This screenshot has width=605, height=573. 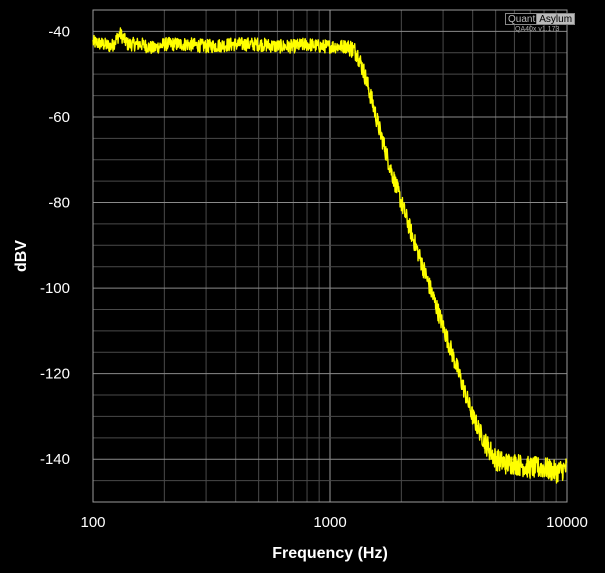 What do you see at coordinates (556, 19) in the screenshot?
I see `brand-name-part-2: Asylum` at bounding box center [556, 19].